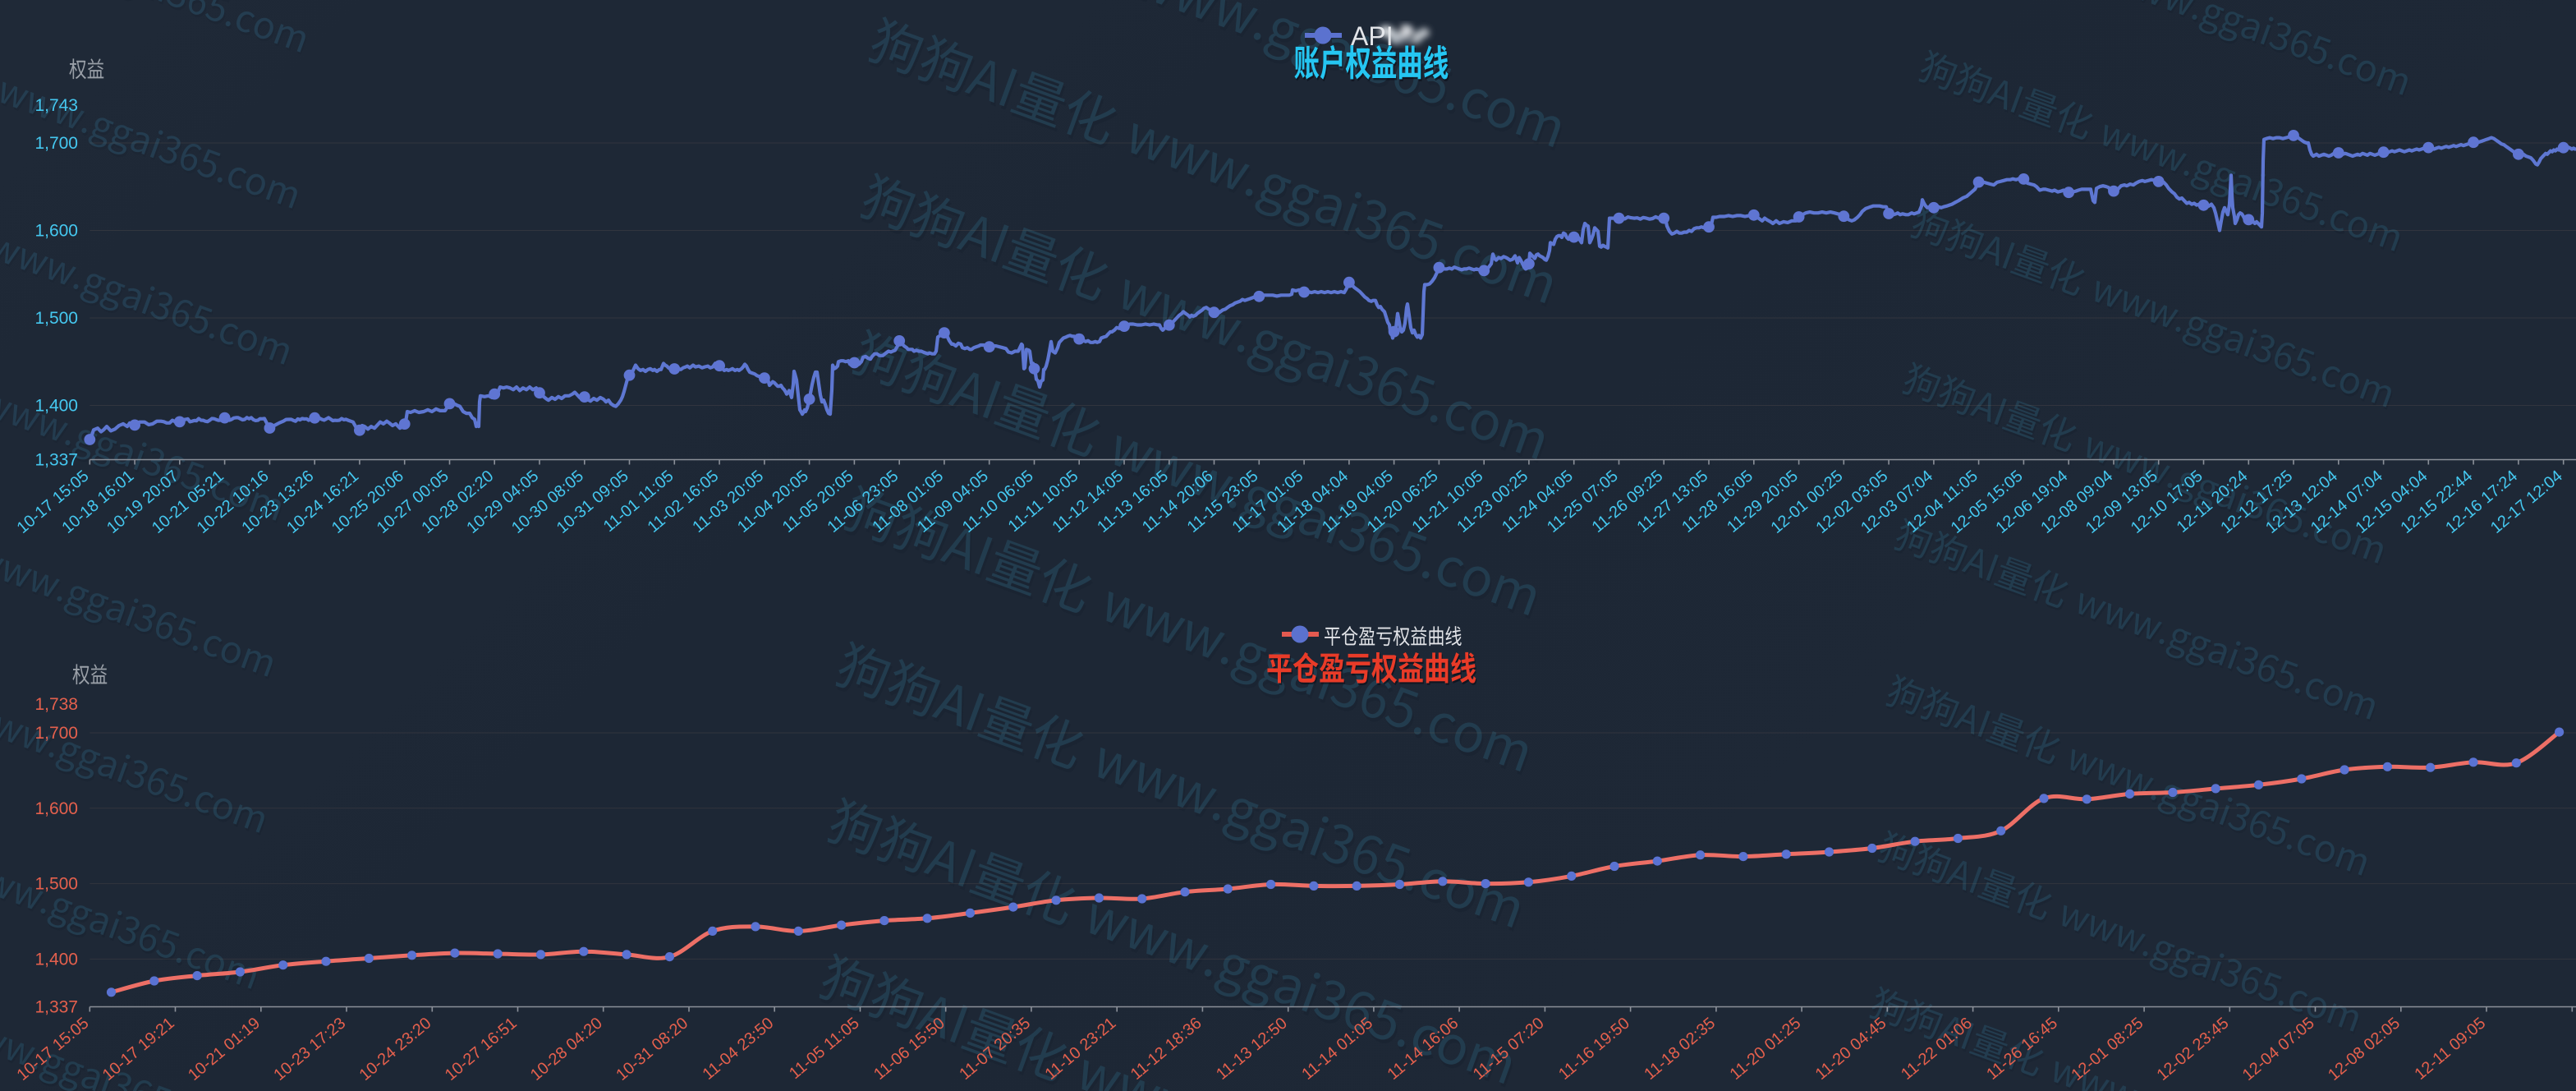  Describe the element at coordinates (824, 1048) in the screenshot. I see `svg-text: 11-05 11:05` at that location.